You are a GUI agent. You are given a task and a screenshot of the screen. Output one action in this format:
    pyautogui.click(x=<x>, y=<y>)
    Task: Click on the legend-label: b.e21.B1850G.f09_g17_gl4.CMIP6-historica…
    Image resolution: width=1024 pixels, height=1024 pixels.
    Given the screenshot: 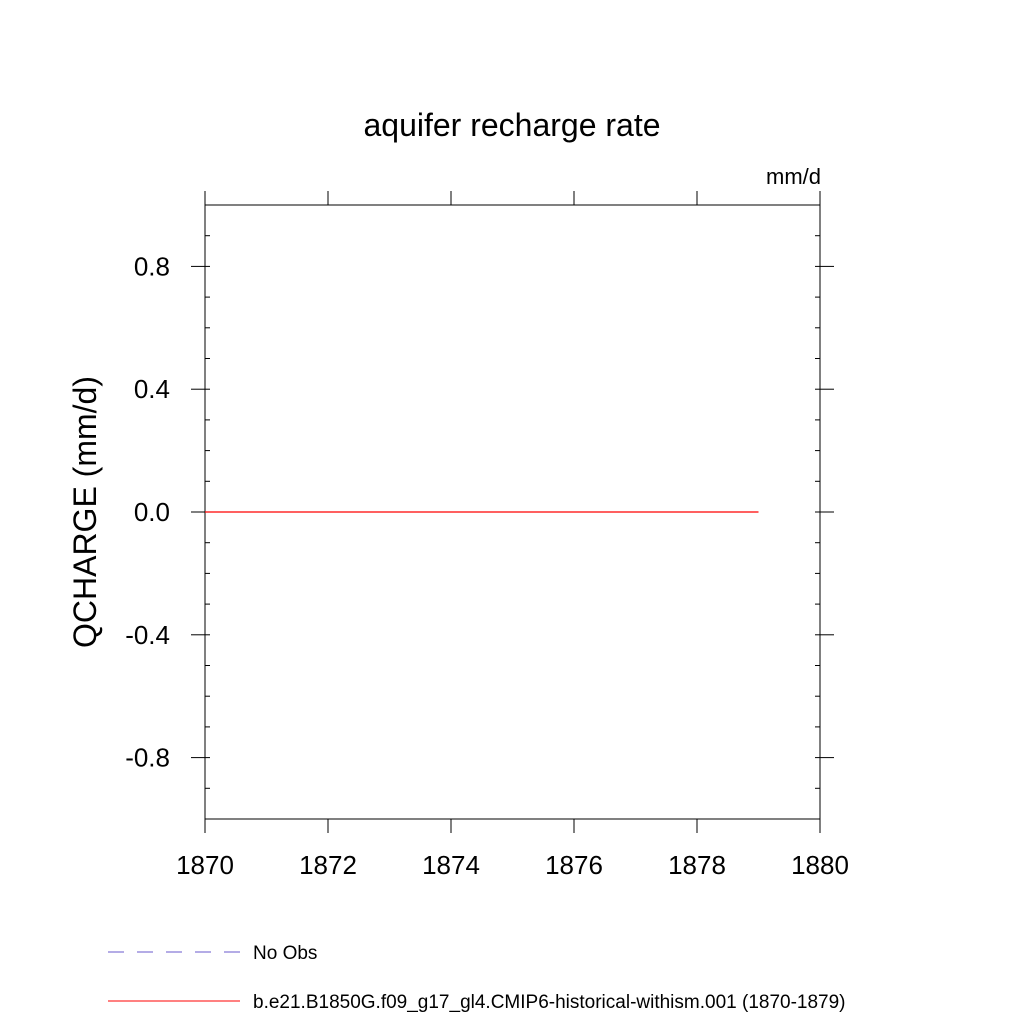 What is the action you would take?
    pyautogui.click(x=549, y=1002)
    